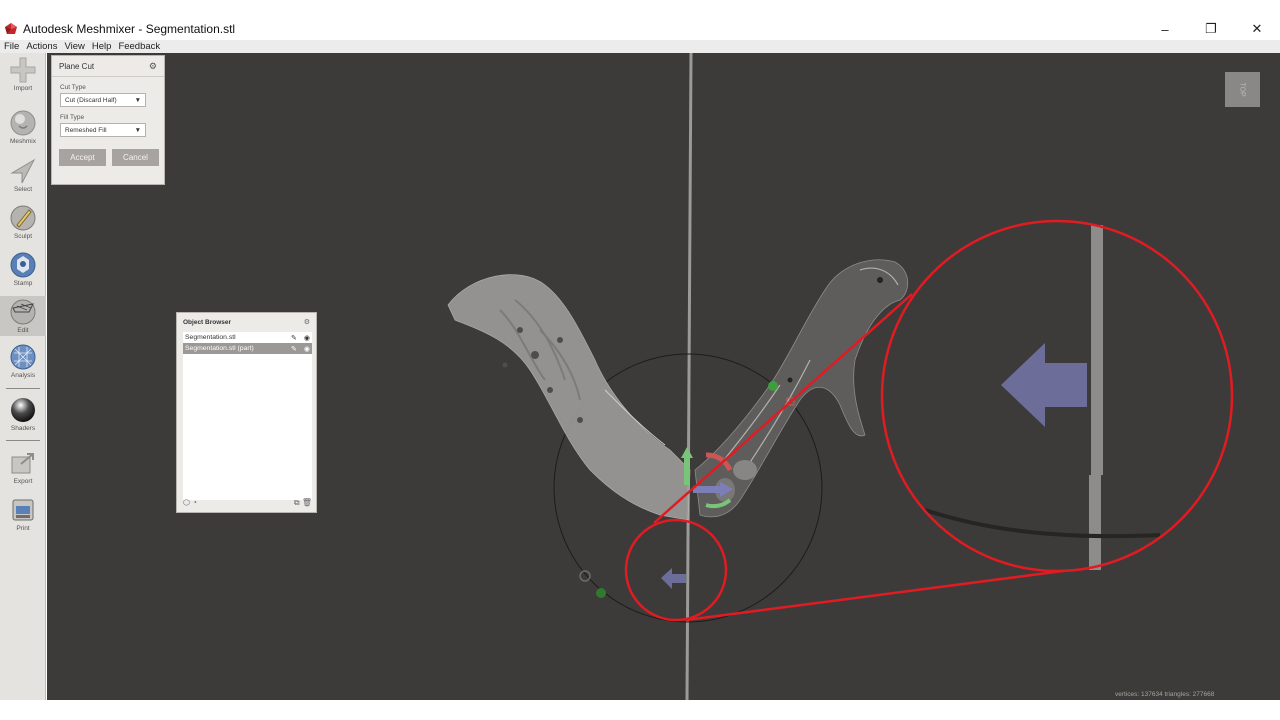 The height and width of the screenshot is (720, 1280). I want to click on close-button: ✕, so click(1257, 28).